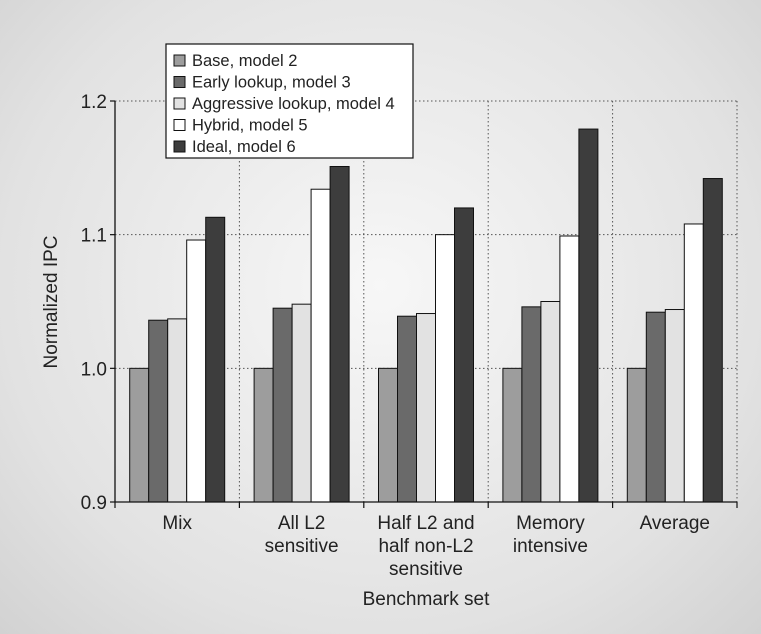 Image resolution: width=761 pixels, height=634 pixels. I want to click on category-label-line: half non-L2, so click(425, 546).